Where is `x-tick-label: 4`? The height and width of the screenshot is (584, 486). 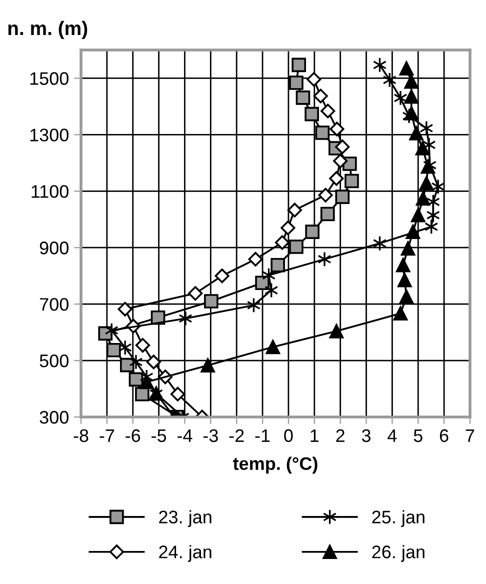 x-tick-label: 4 is located at coordinates (392, 435).